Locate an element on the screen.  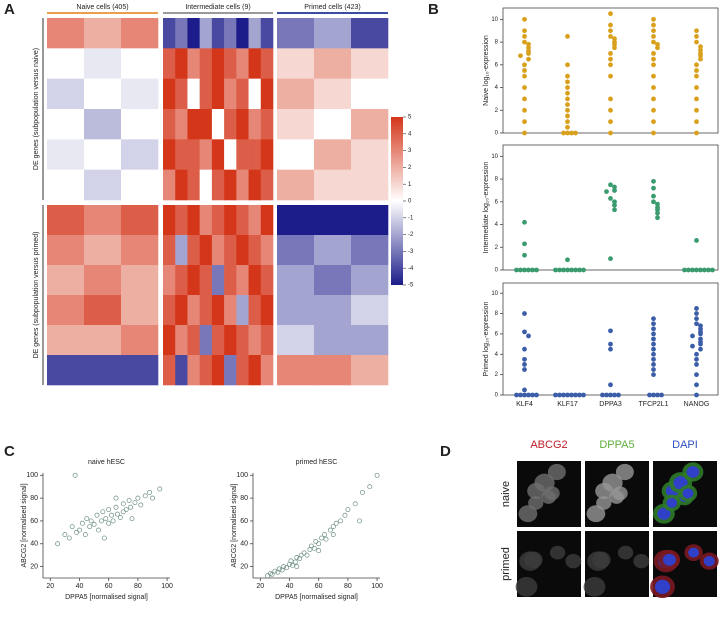
y-tick-label: 20 is located at coordinates (34, 566).